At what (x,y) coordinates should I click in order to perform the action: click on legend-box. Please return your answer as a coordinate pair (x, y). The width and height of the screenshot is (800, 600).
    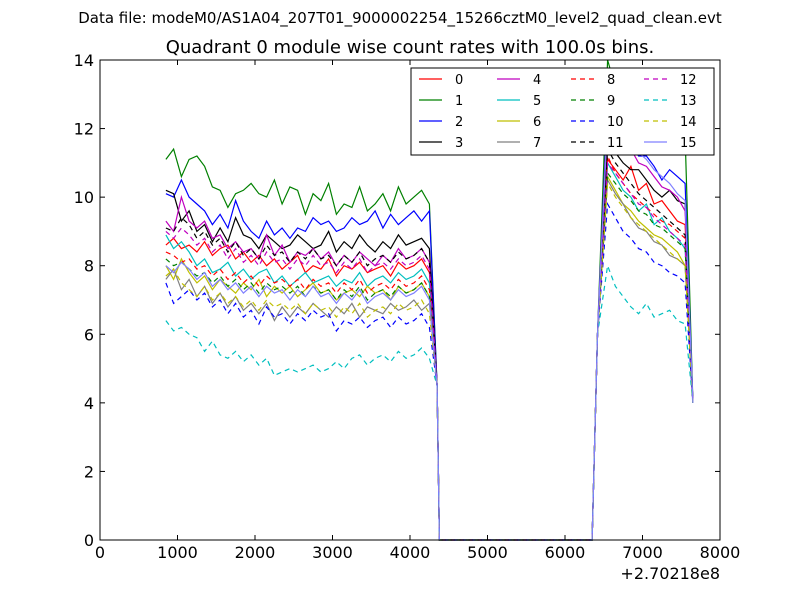
    Looking at the image, I should click on (562, 111).